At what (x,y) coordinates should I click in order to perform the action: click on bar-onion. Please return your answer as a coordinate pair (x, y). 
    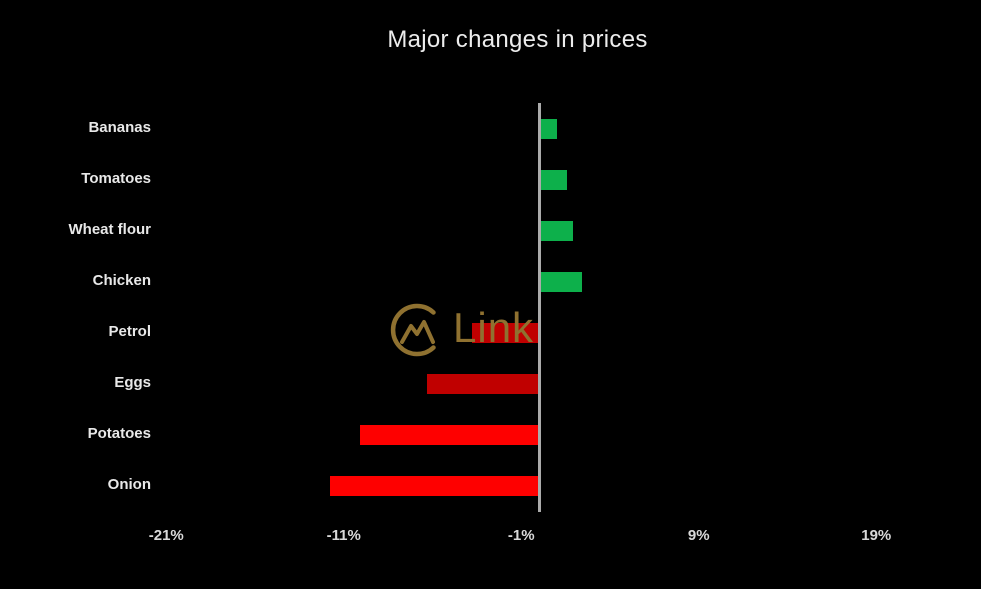
    Looking at the image, I should click on (434, 486).